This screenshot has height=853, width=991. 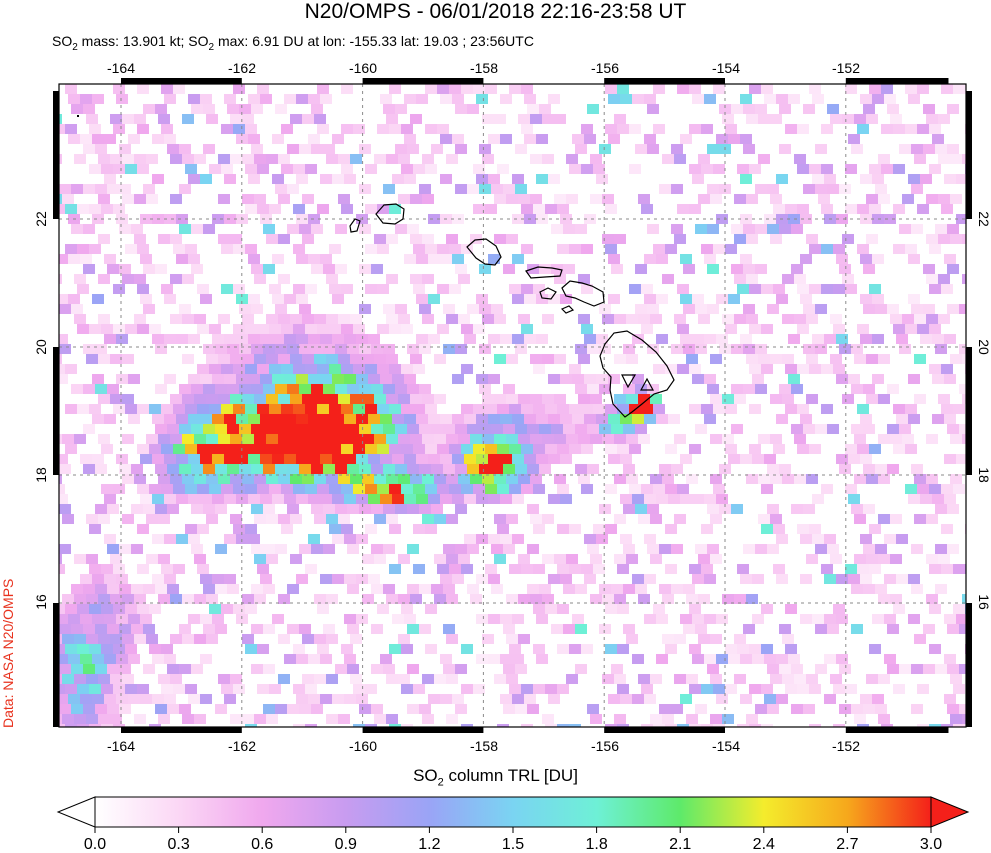 What do you see at coordinates (211, 47) in the screenshot?
I see `so2-subscript: 2` at bounding box center [211, 47].